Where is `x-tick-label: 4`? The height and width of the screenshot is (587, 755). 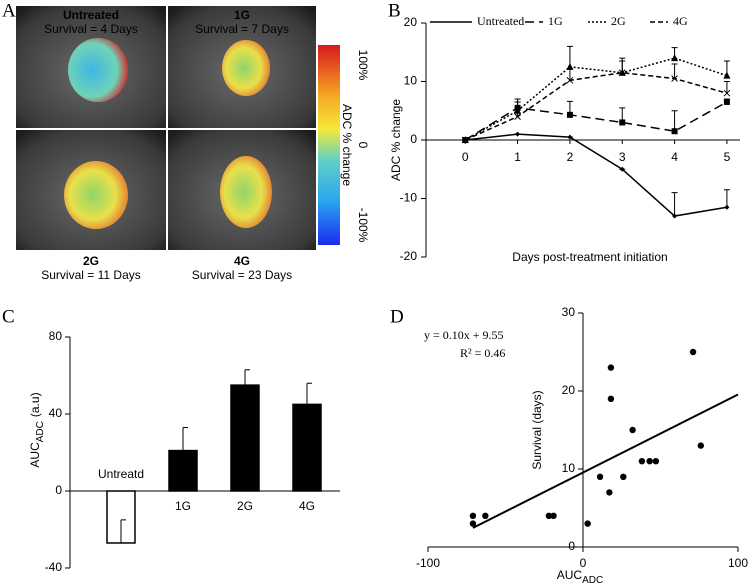
x-tick-label: 4 is located at coordinates (674, 157).